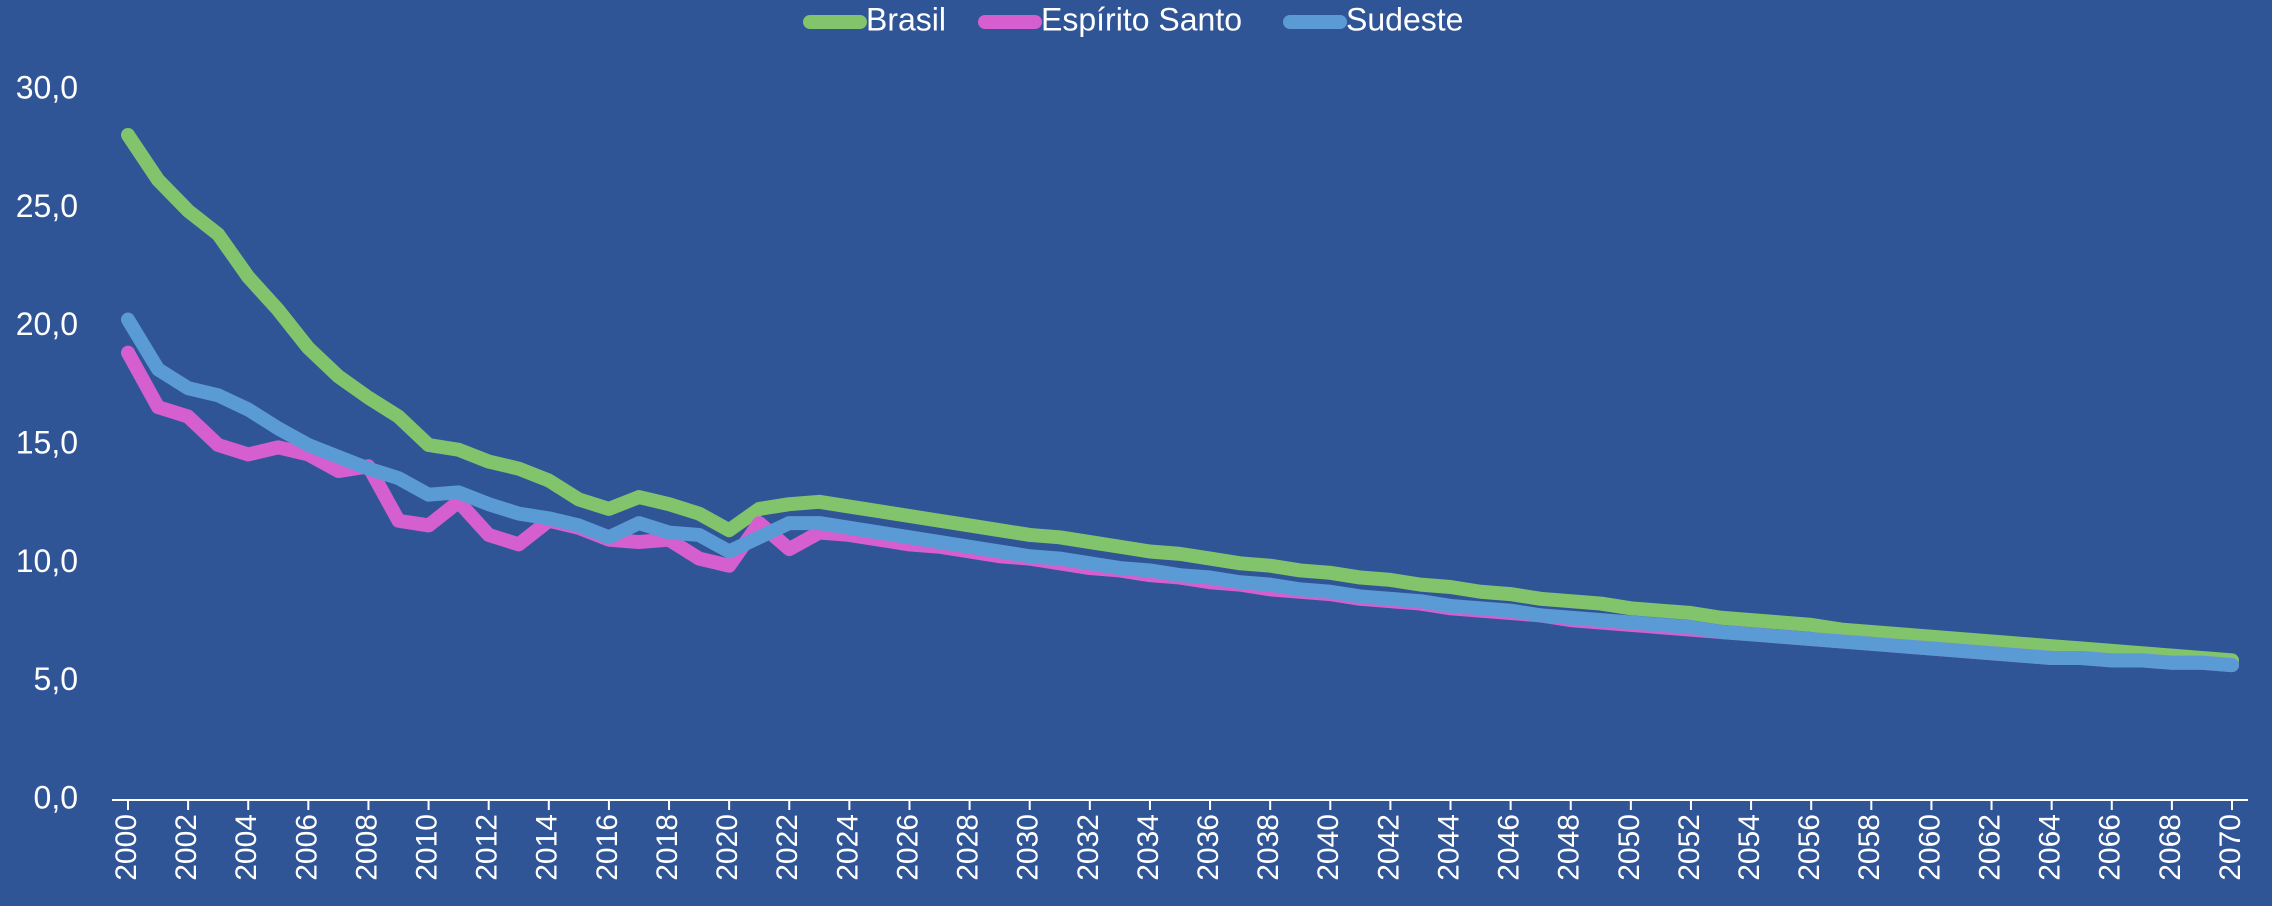  What do you see at coordinates (1989, 847) in the screenshot?
I see `x-tick-label: 2062` at bounding box center [1989, 847].